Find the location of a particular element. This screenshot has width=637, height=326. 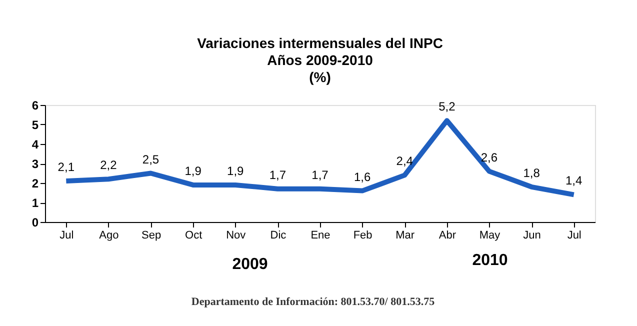

data-label: 1,4 is located at coordinates (574, 181).